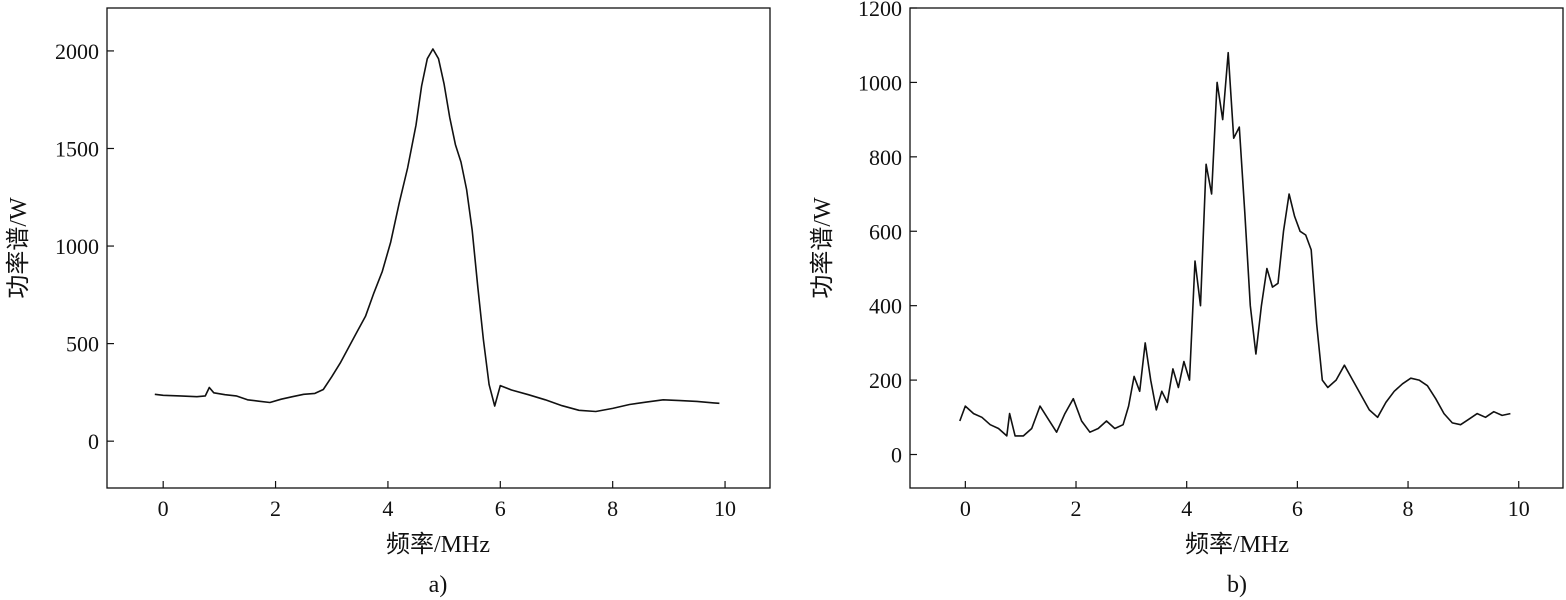 This screenshot has width=1566, height=600. What do you see at coordinates (93, 441) in the screenshot?
I see `y-tick-label-a-0: 0` at bounding box center [93, 441].